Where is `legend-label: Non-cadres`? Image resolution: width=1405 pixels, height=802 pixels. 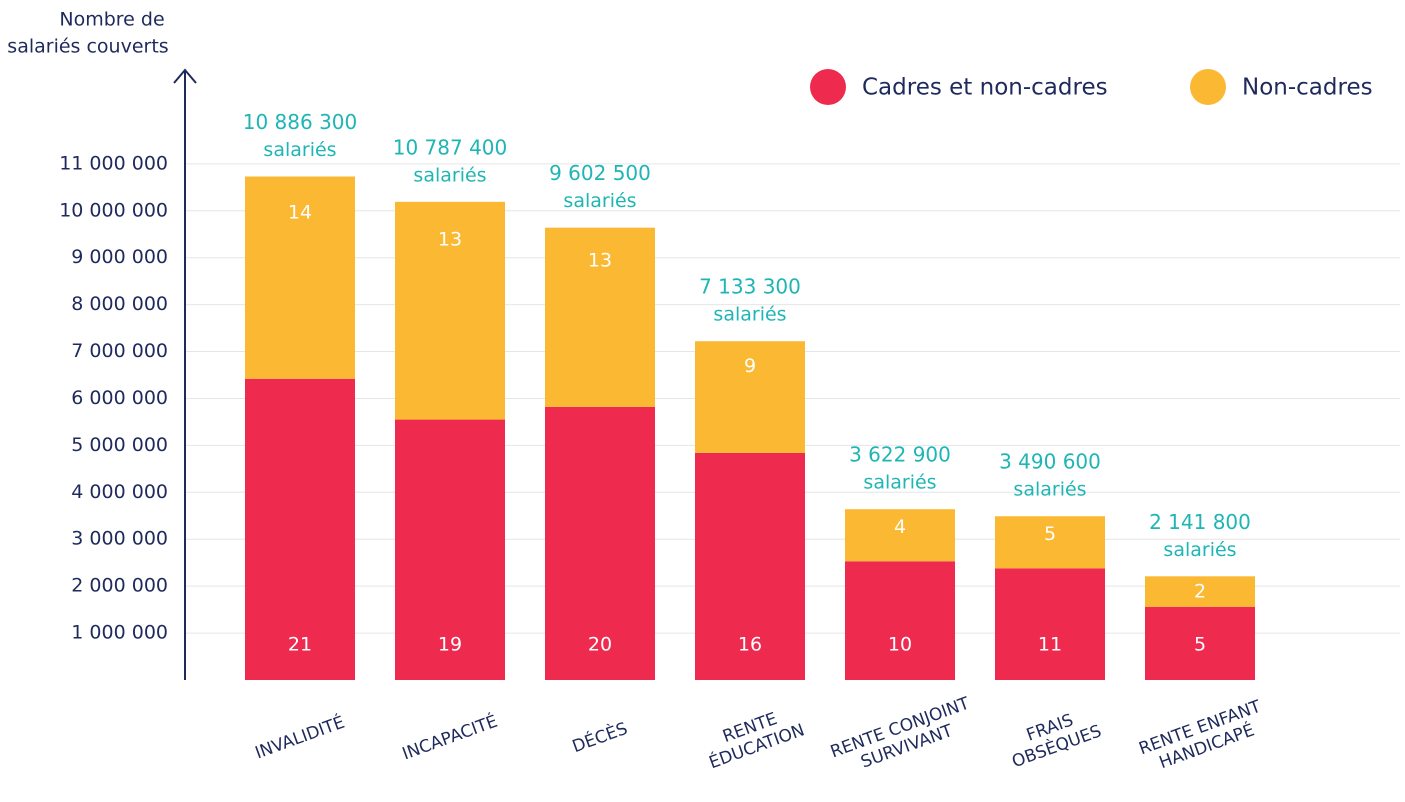
legend-label: Non-cadres is located at coordinates (1307, 88).